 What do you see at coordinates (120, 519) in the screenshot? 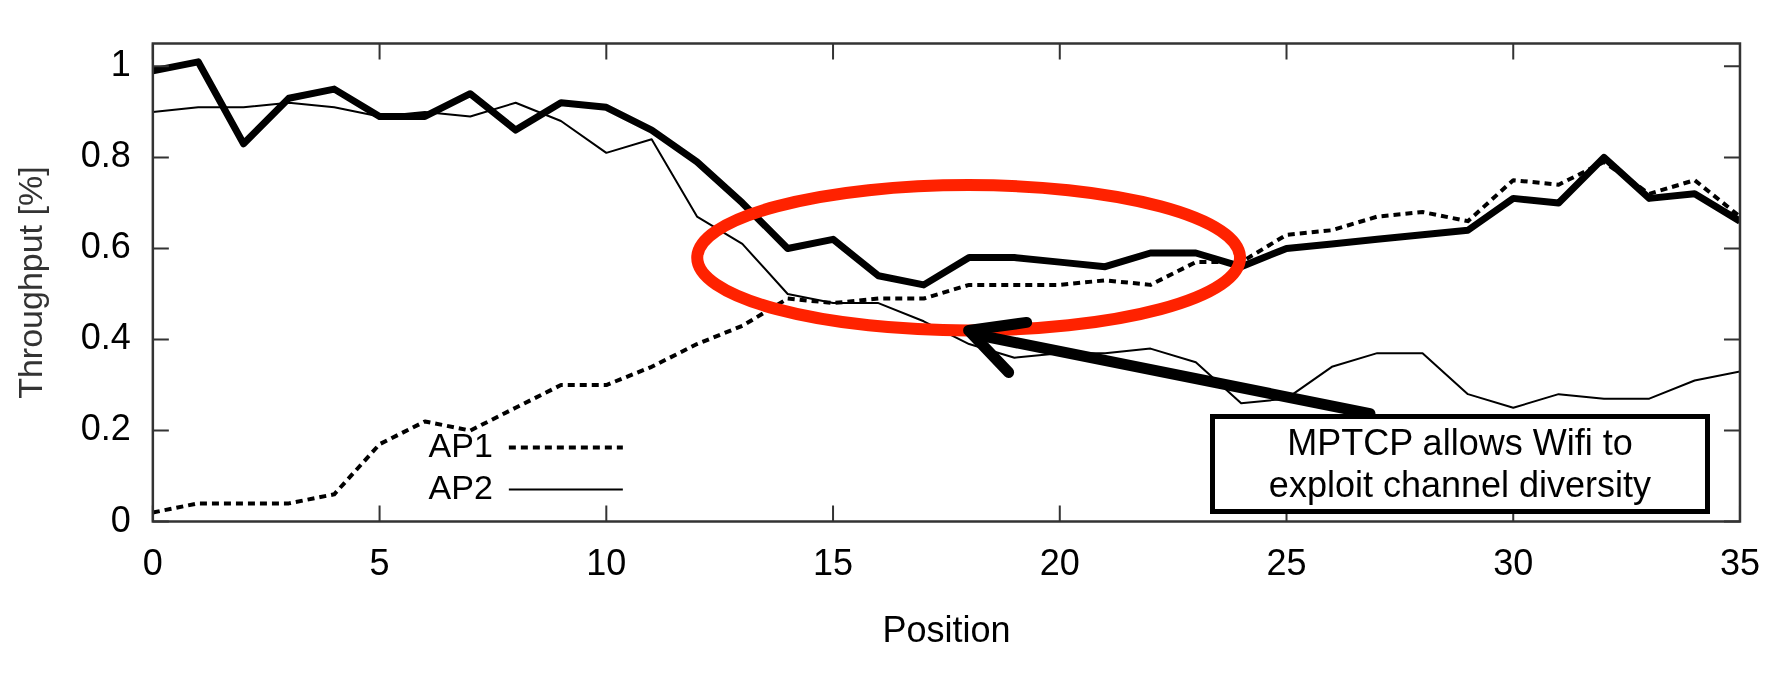
I see `y-tick-label: 0` at bounding box center [120, 519].